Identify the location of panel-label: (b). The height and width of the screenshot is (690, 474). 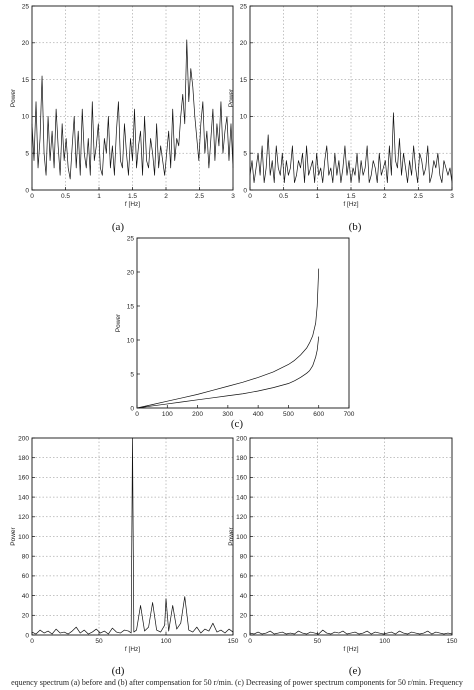
(355, 227).